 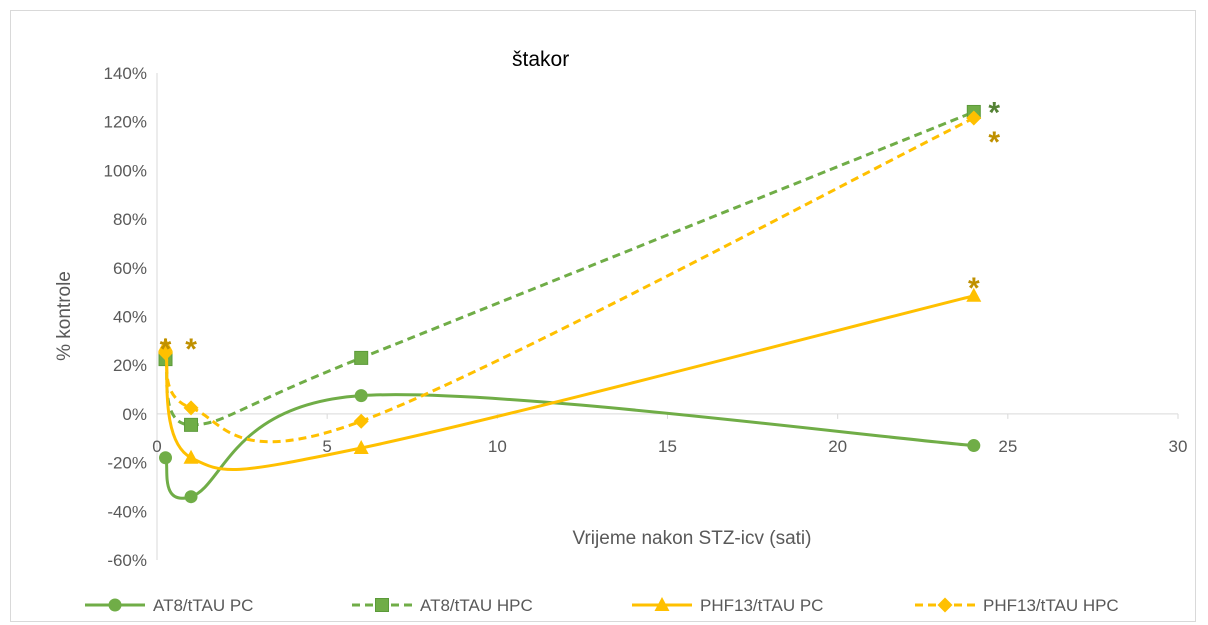 I want to click on x-tick-label: 5, so click(x=326, y=446).